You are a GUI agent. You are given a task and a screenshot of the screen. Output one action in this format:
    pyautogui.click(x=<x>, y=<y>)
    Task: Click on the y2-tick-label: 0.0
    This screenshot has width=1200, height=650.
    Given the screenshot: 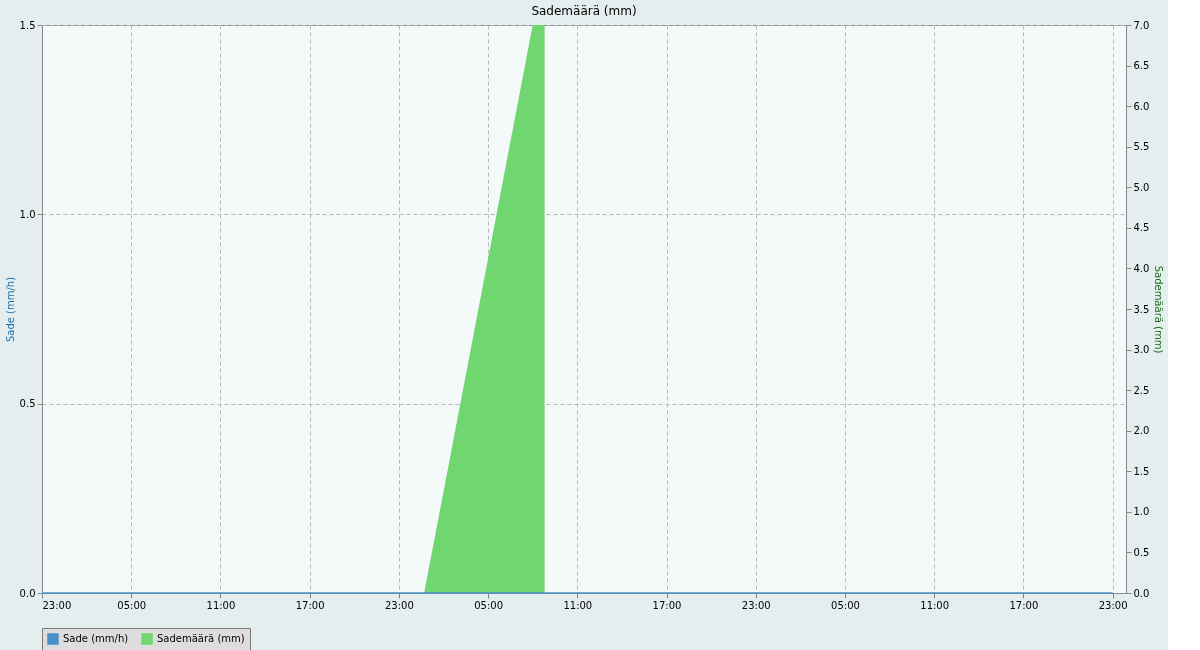 What is the action you would take?
    pyautogui.click(x=1141, y=593)
    